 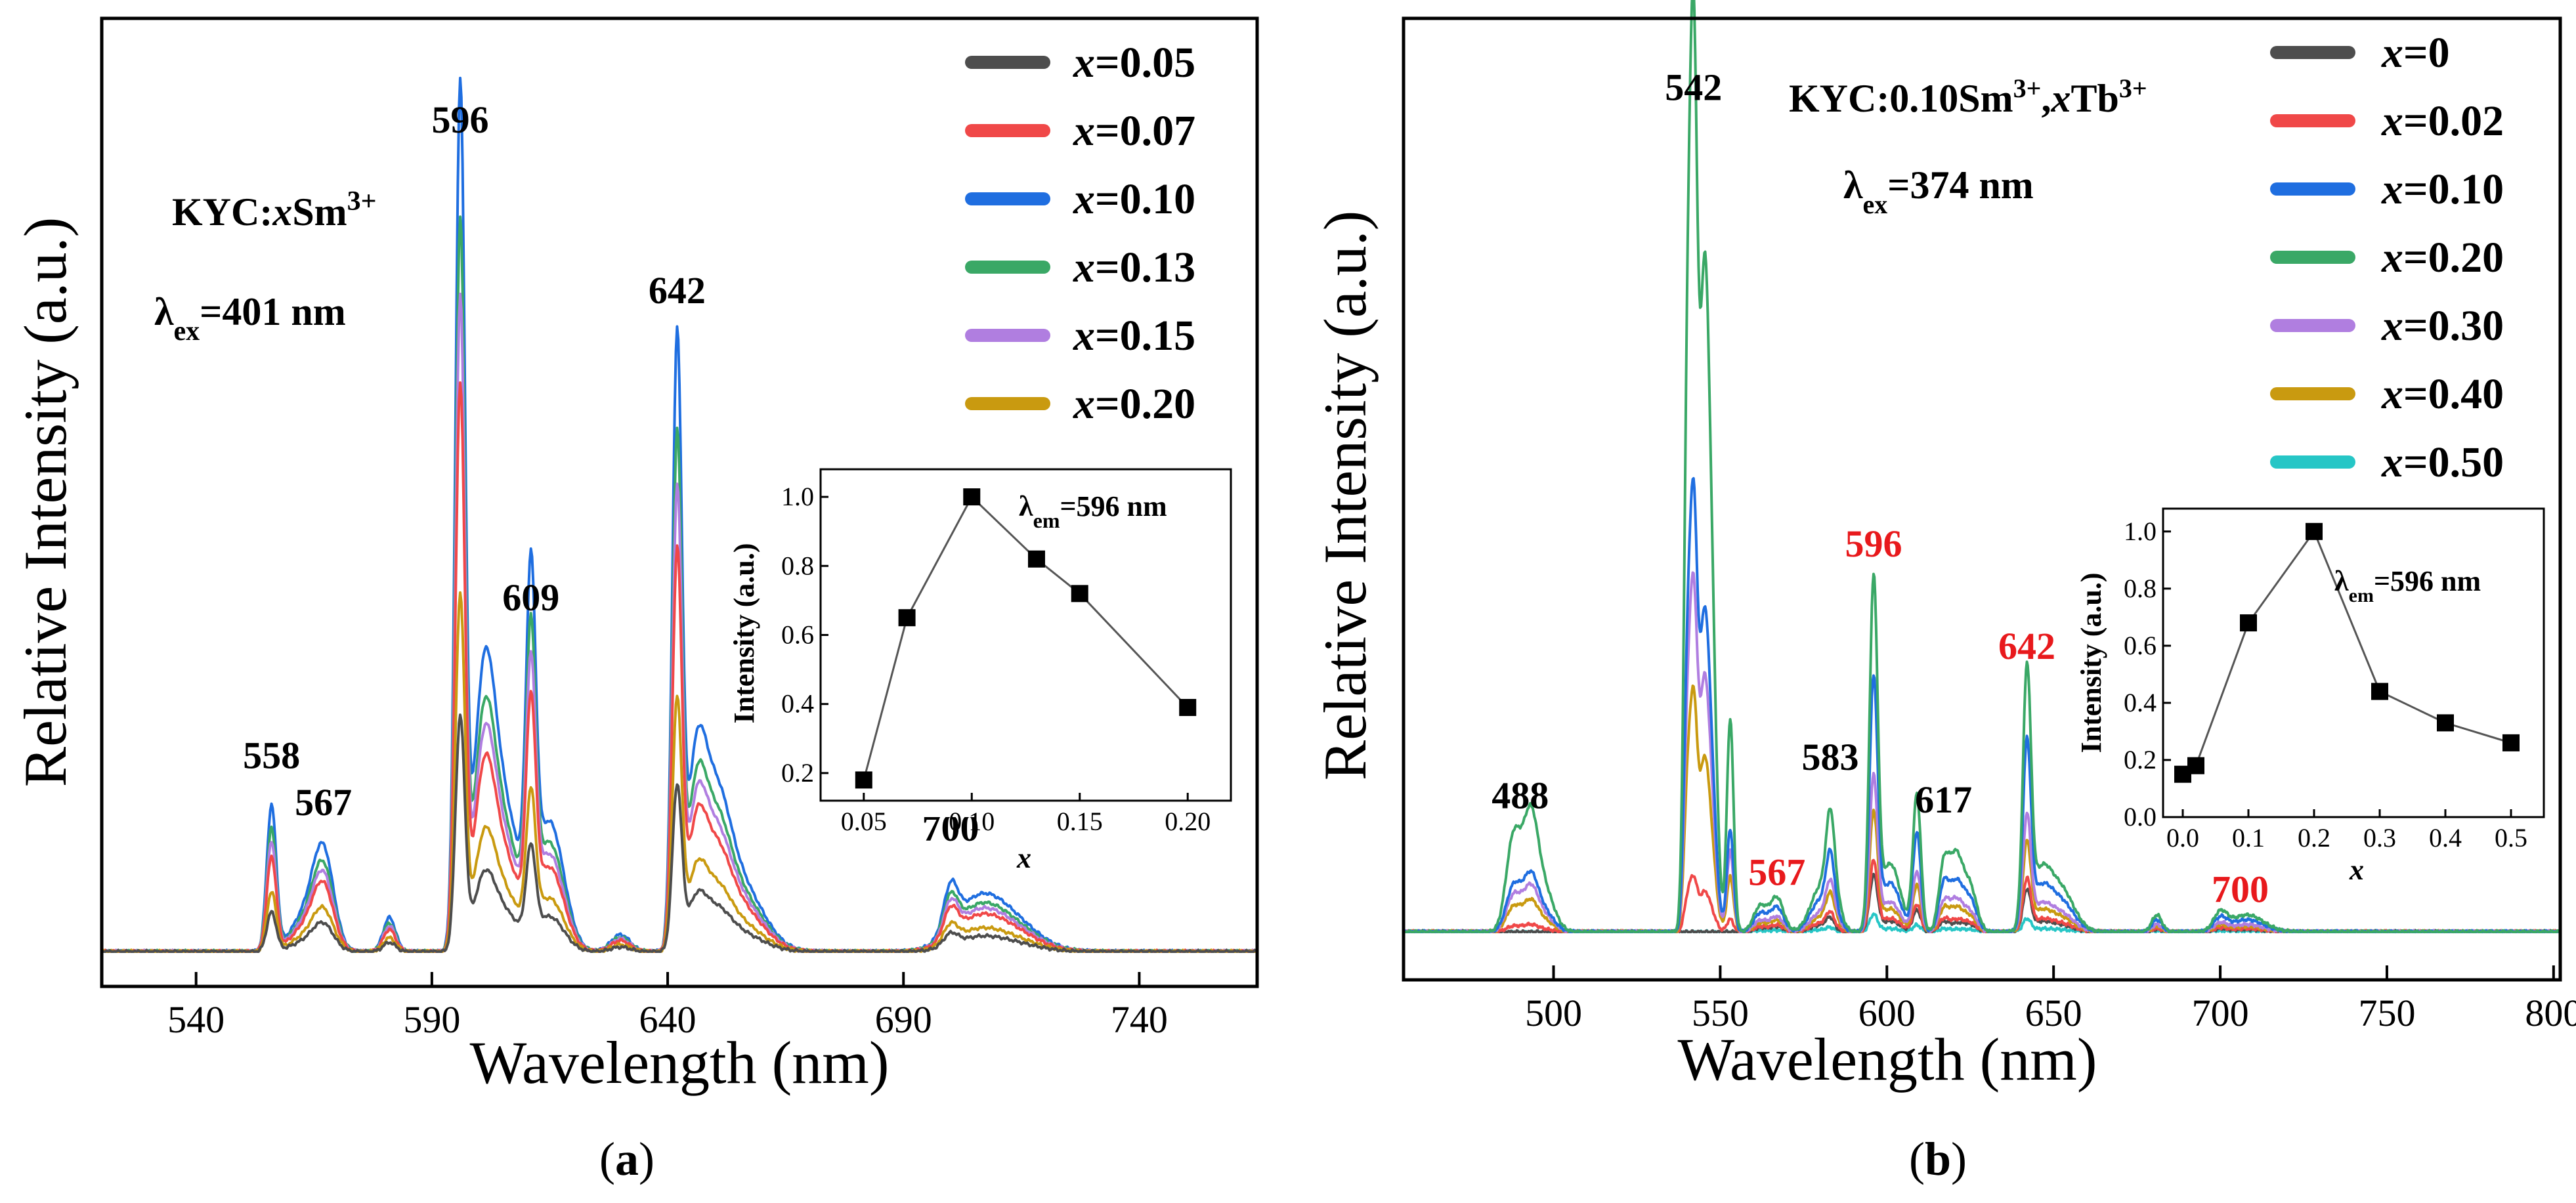 I want to click on x-tick-label: 540, so click(x=196, y=1019).